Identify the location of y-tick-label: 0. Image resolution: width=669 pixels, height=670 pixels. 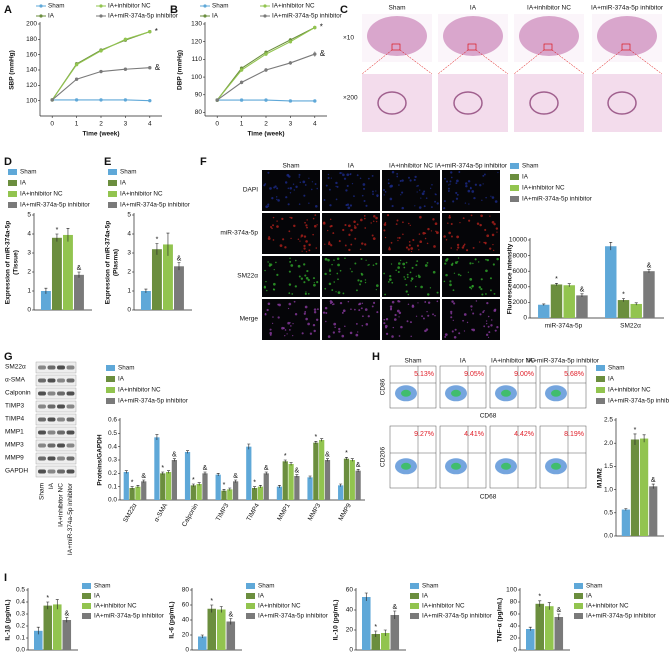
(129, 310).